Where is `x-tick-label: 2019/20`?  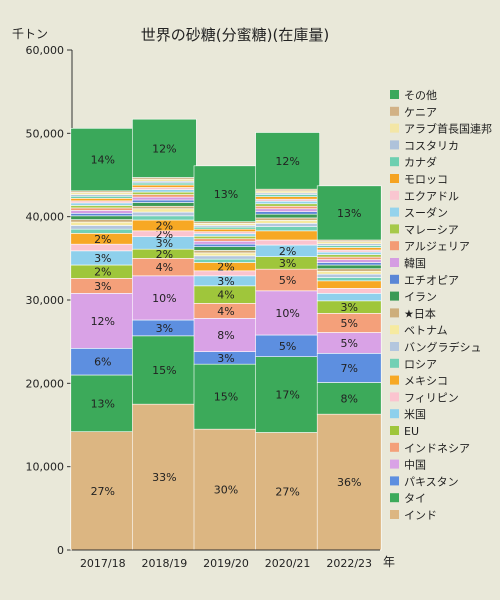 x-tick-label: 2019/20 is located at coordinates (226, 563).